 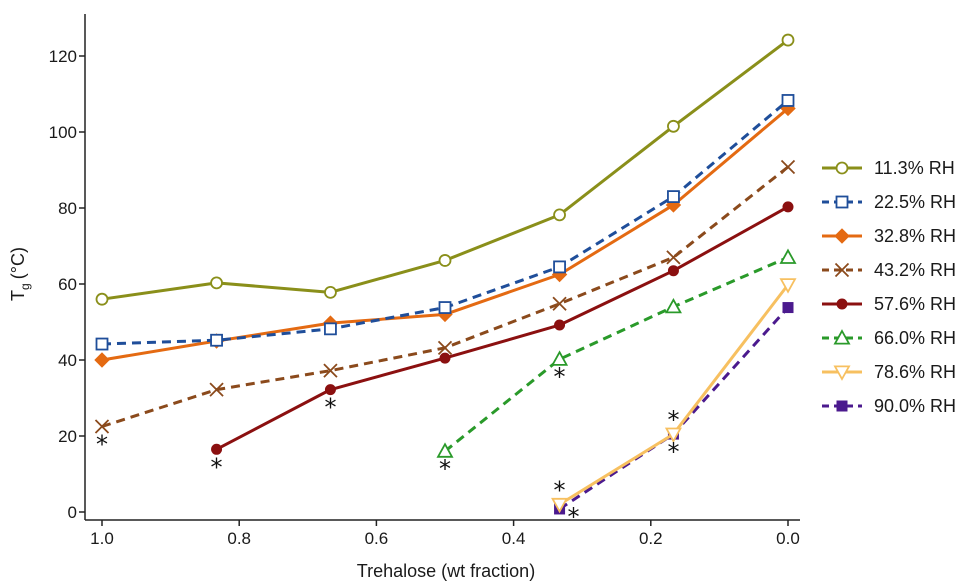 I want to click on legend-item: 32.8% RH, so click(x=889, y=236).